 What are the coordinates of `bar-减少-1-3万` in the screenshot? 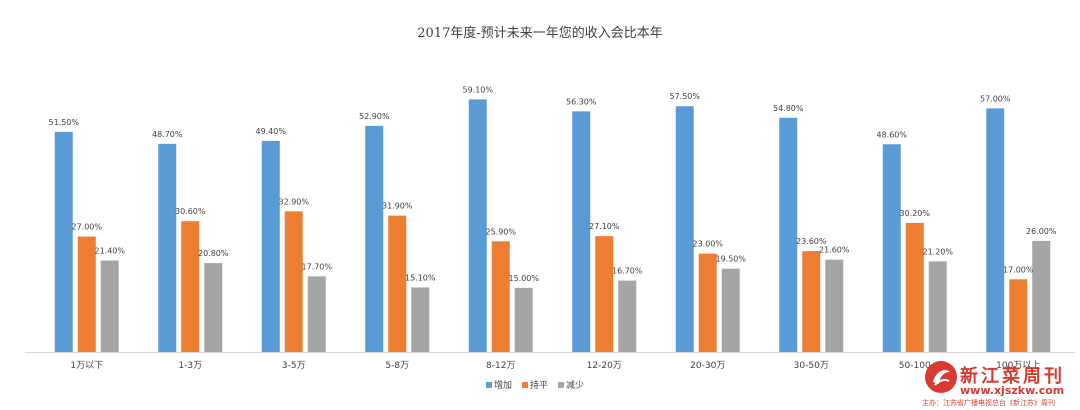 It's located at (213, 307).